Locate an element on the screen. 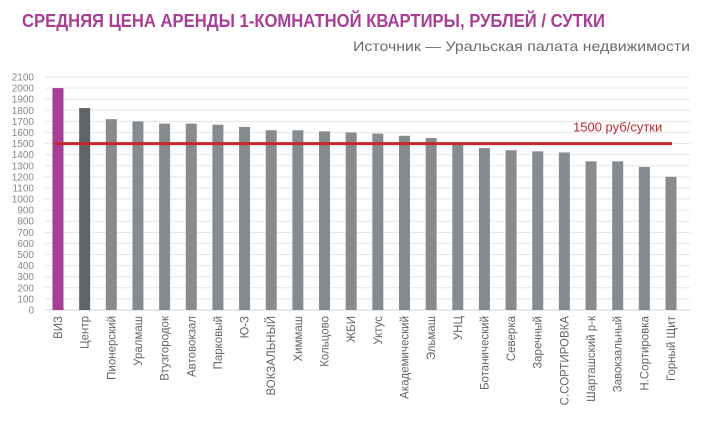  x-tick-label: Северка is located at coordinates (512, 338).